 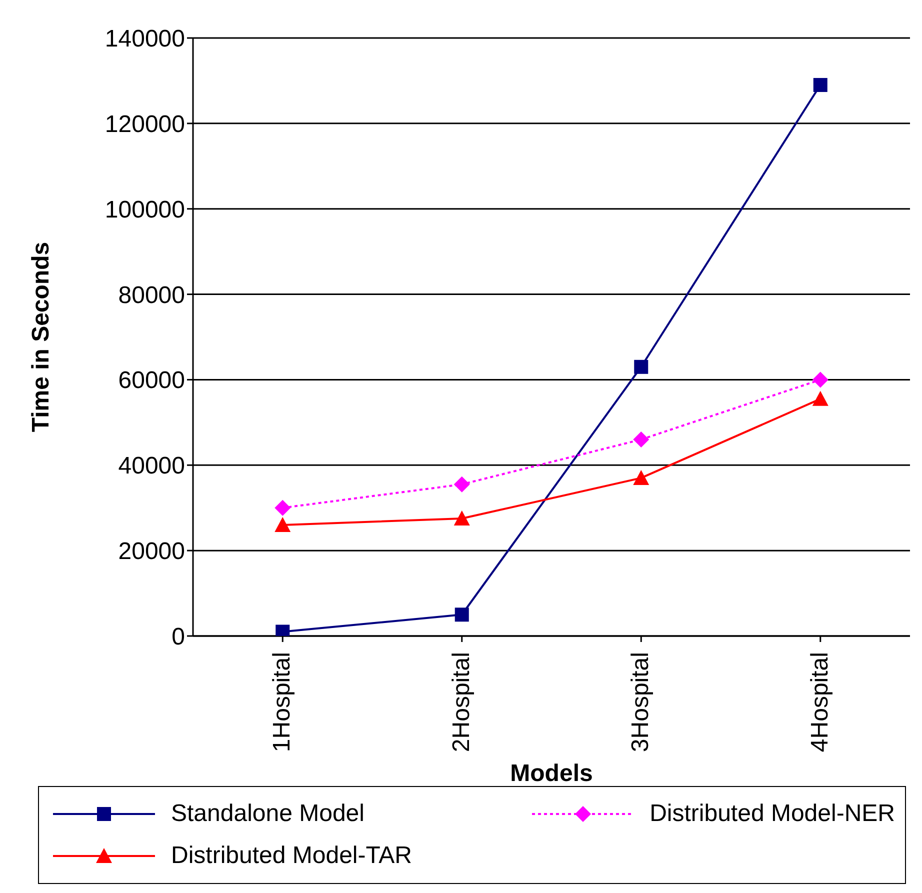 What do you see at coordinates (282, 702) in the screenshot?
I see `x-tick-label: 1Hospital` at bounding box center [282, 702].